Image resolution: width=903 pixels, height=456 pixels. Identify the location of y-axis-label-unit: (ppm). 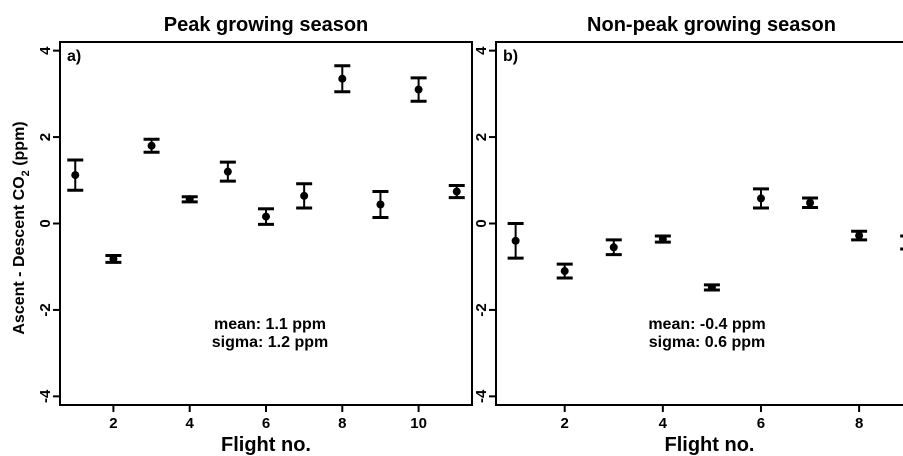
(19, 145).